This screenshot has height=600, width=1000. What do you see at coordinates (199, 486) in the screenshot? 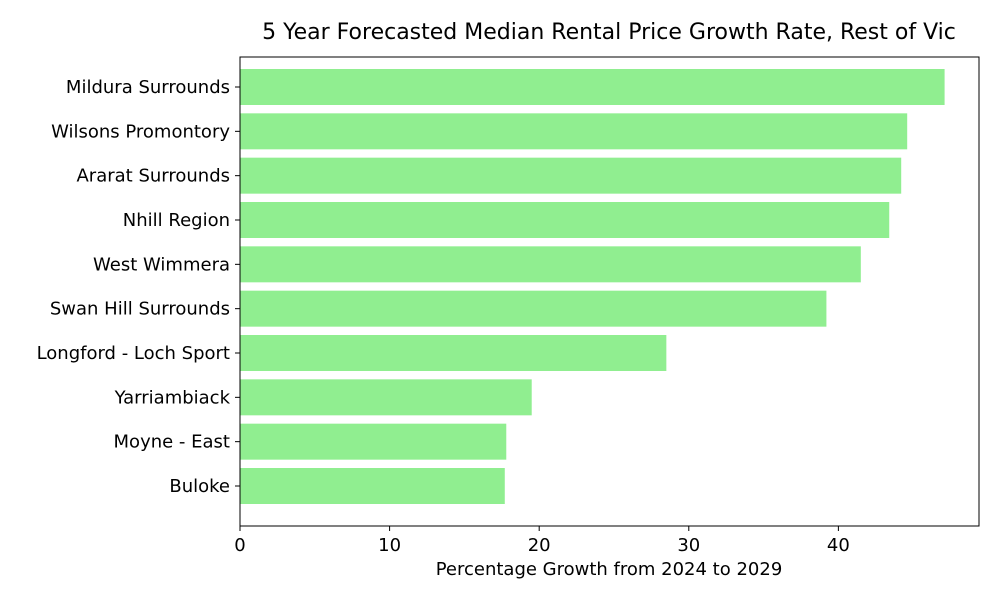
I see `category-label: Buloke` at bounding box center [199, 486].